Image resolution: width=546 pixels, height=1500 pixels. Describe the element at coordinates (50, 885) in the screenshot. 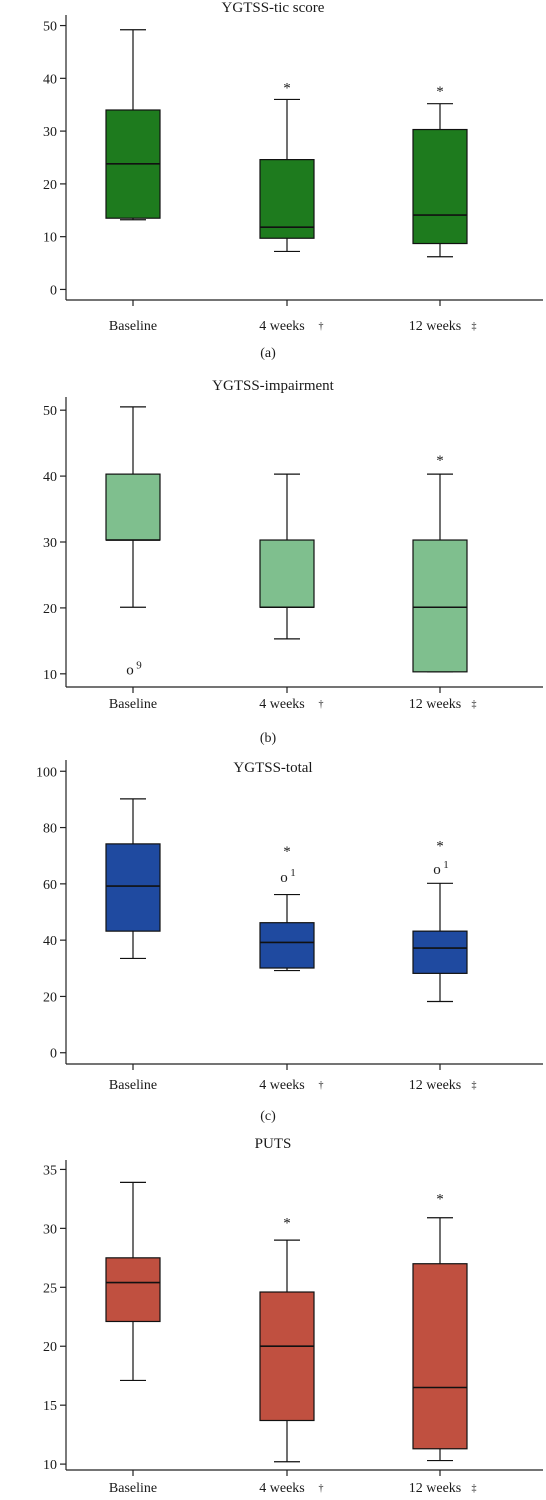

I see `y-tick-label: 60` at that location.